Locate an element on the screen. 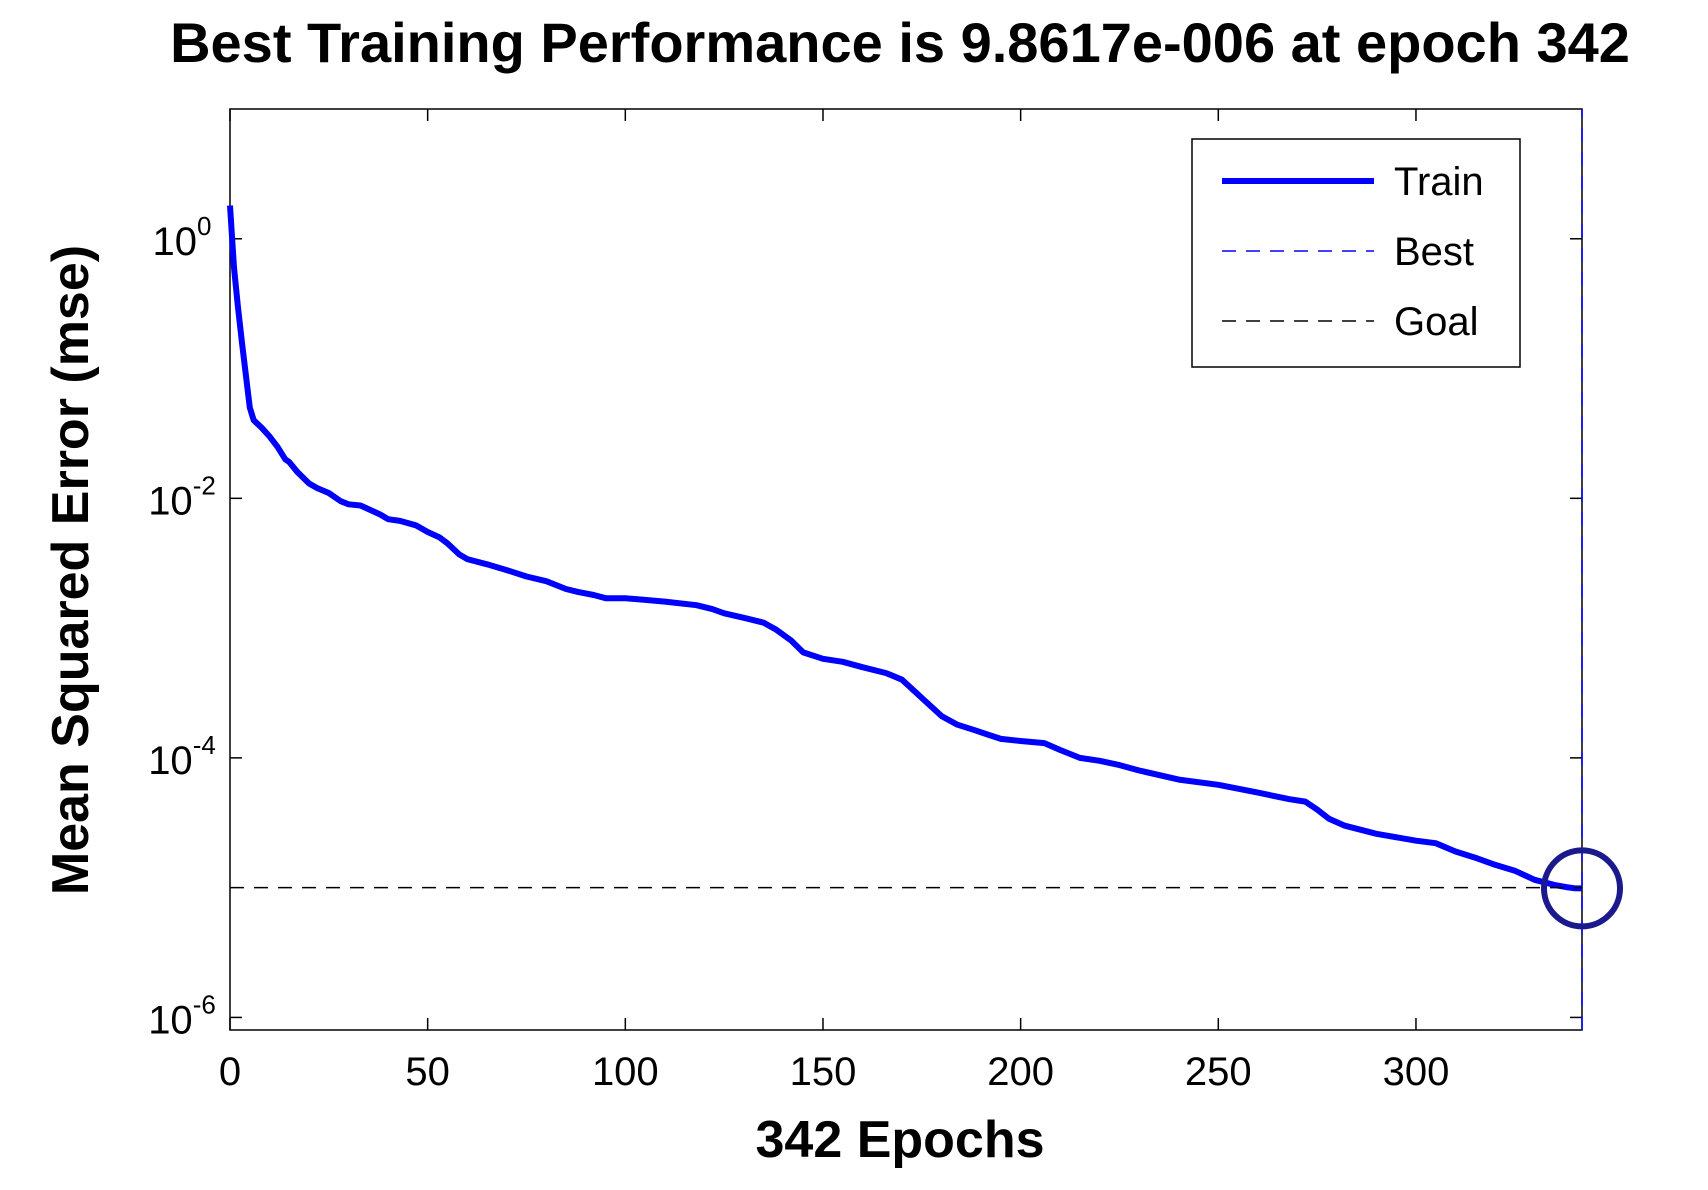 The image size is (1708, 1190). legend-label-goal: Goal is located at coordinates (1436, 322).